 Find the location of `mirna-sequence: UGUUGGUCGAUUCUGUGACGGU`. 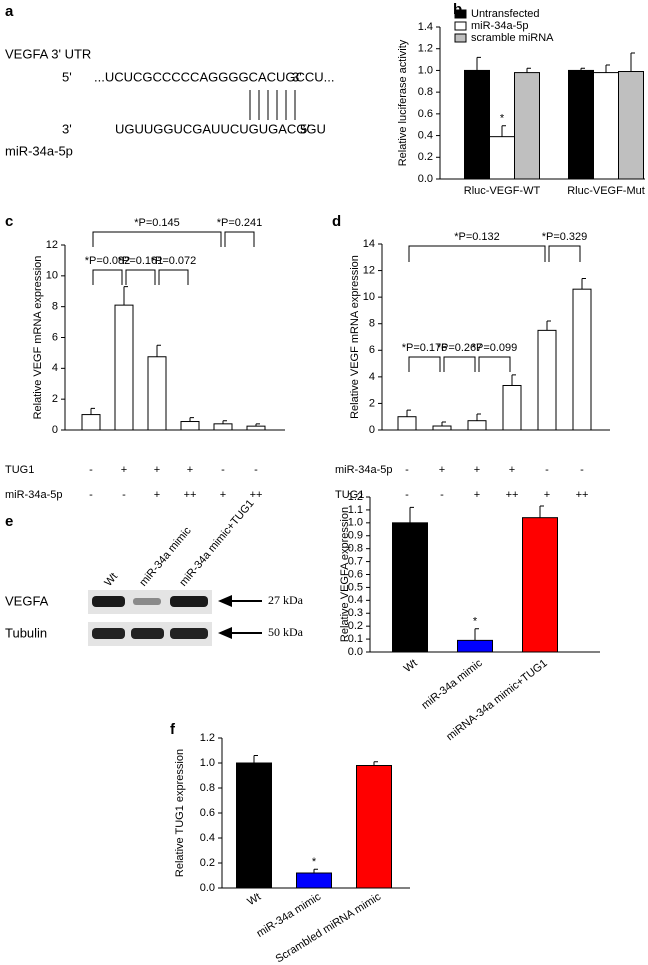

mirna-sequence: UGUUGGUCGAUUCUGUGACGGU is located at coordinates (220, 128).